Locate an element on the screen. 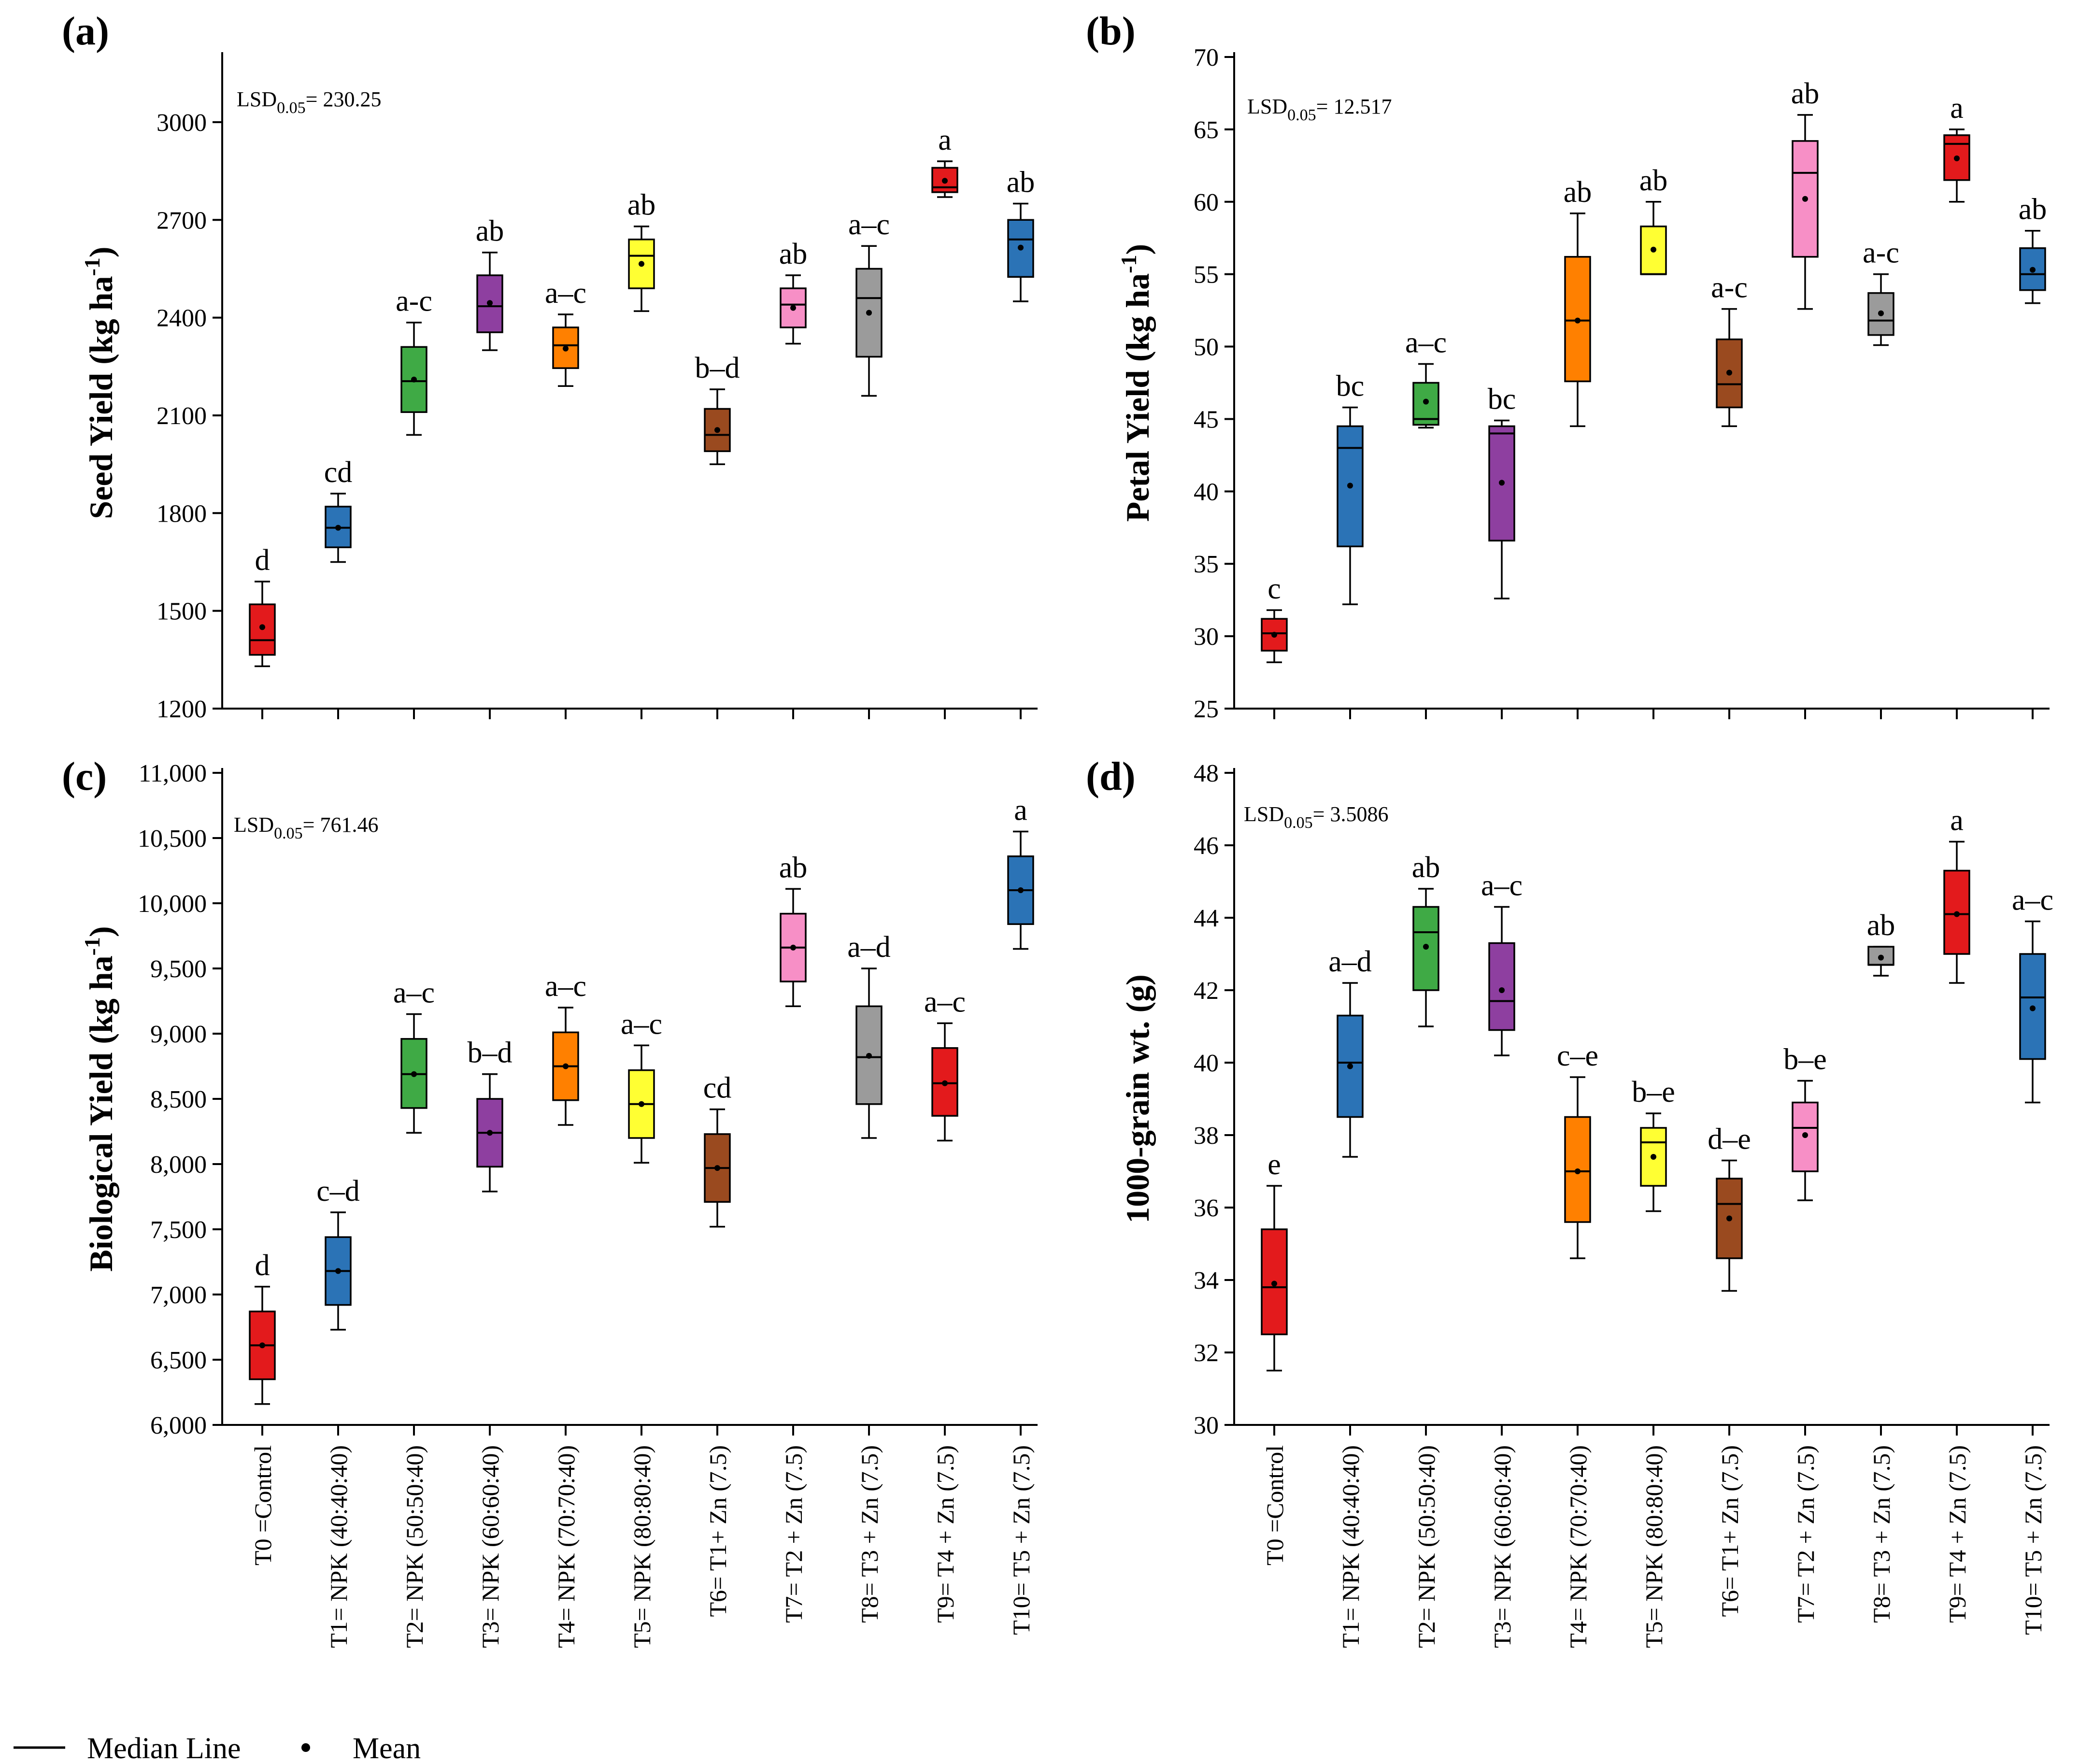  box-6: b–d is located at coordinates (717, 408).